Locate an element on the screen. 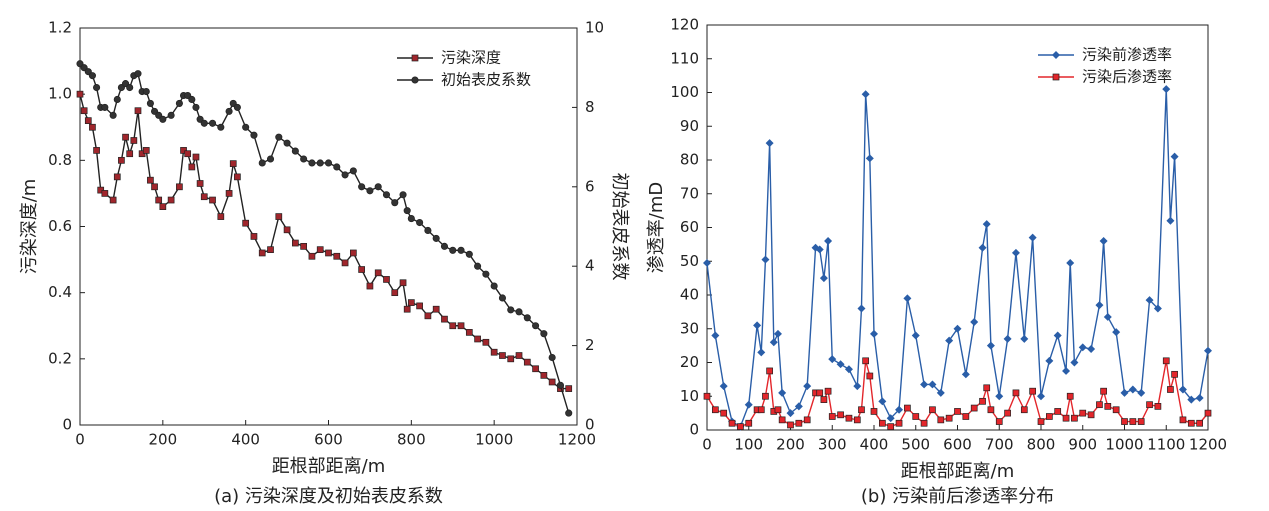 The width and height of the screenshot is (1269, 511). y2-tick-label: 2 is located at coordinates (590, 345).